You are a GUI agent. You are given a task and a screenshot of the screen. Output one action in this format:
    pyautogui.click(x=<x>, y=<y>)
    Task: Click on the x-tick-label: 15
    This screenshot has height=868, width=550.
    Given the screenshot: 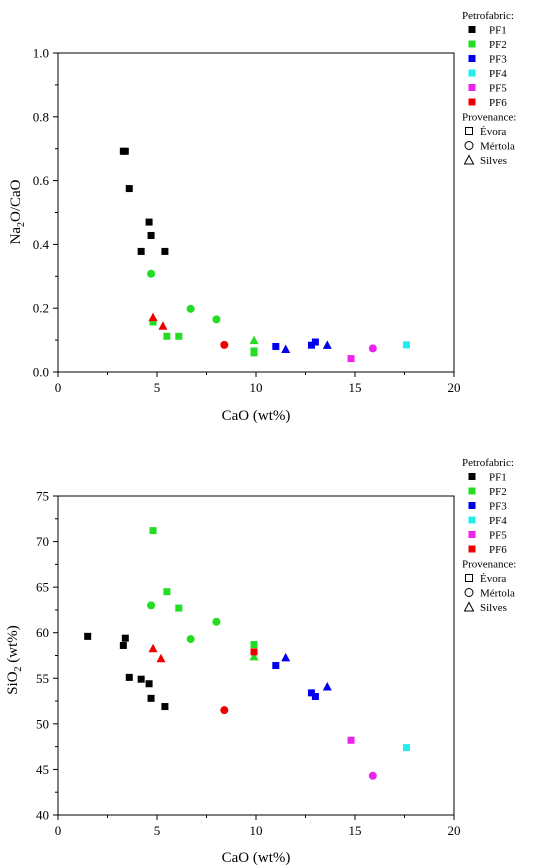 What is the action you would take?
    pyautogui.click(x=355, y=387)
    